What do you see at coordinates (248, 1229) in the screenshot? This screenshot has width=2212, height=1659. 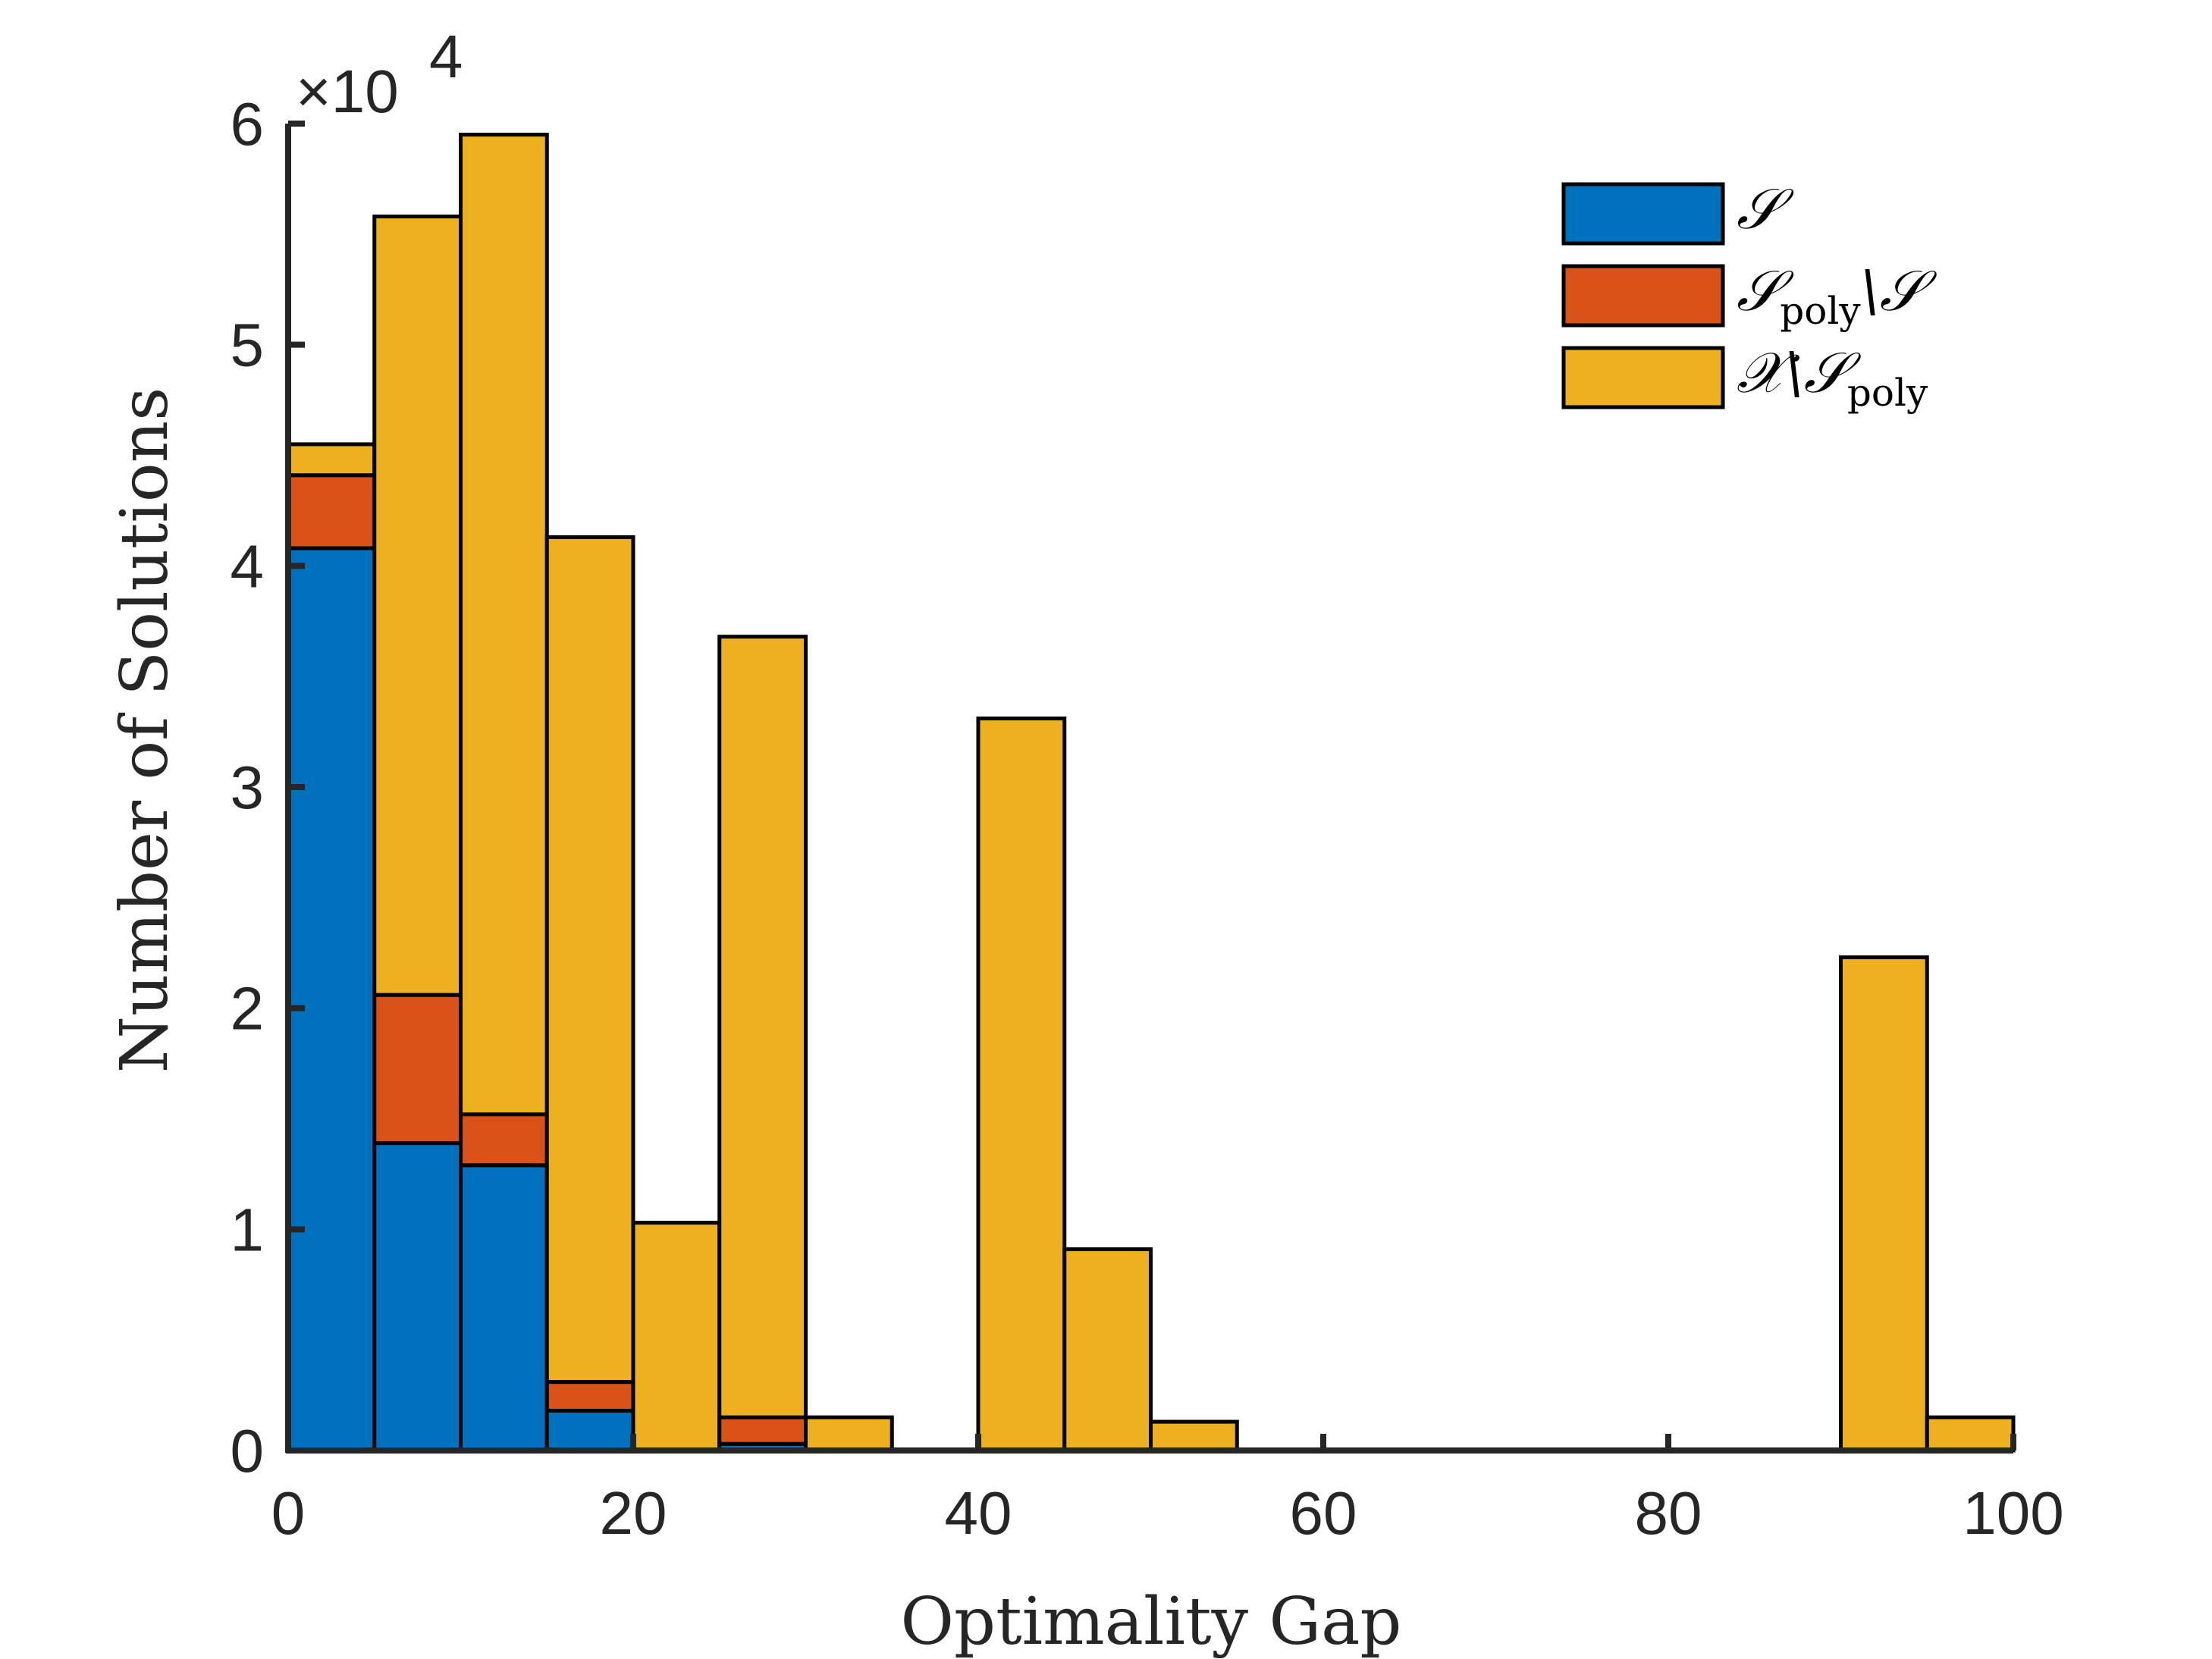 I see `y-tick-label: 1` at bounding box center [248, 1229].